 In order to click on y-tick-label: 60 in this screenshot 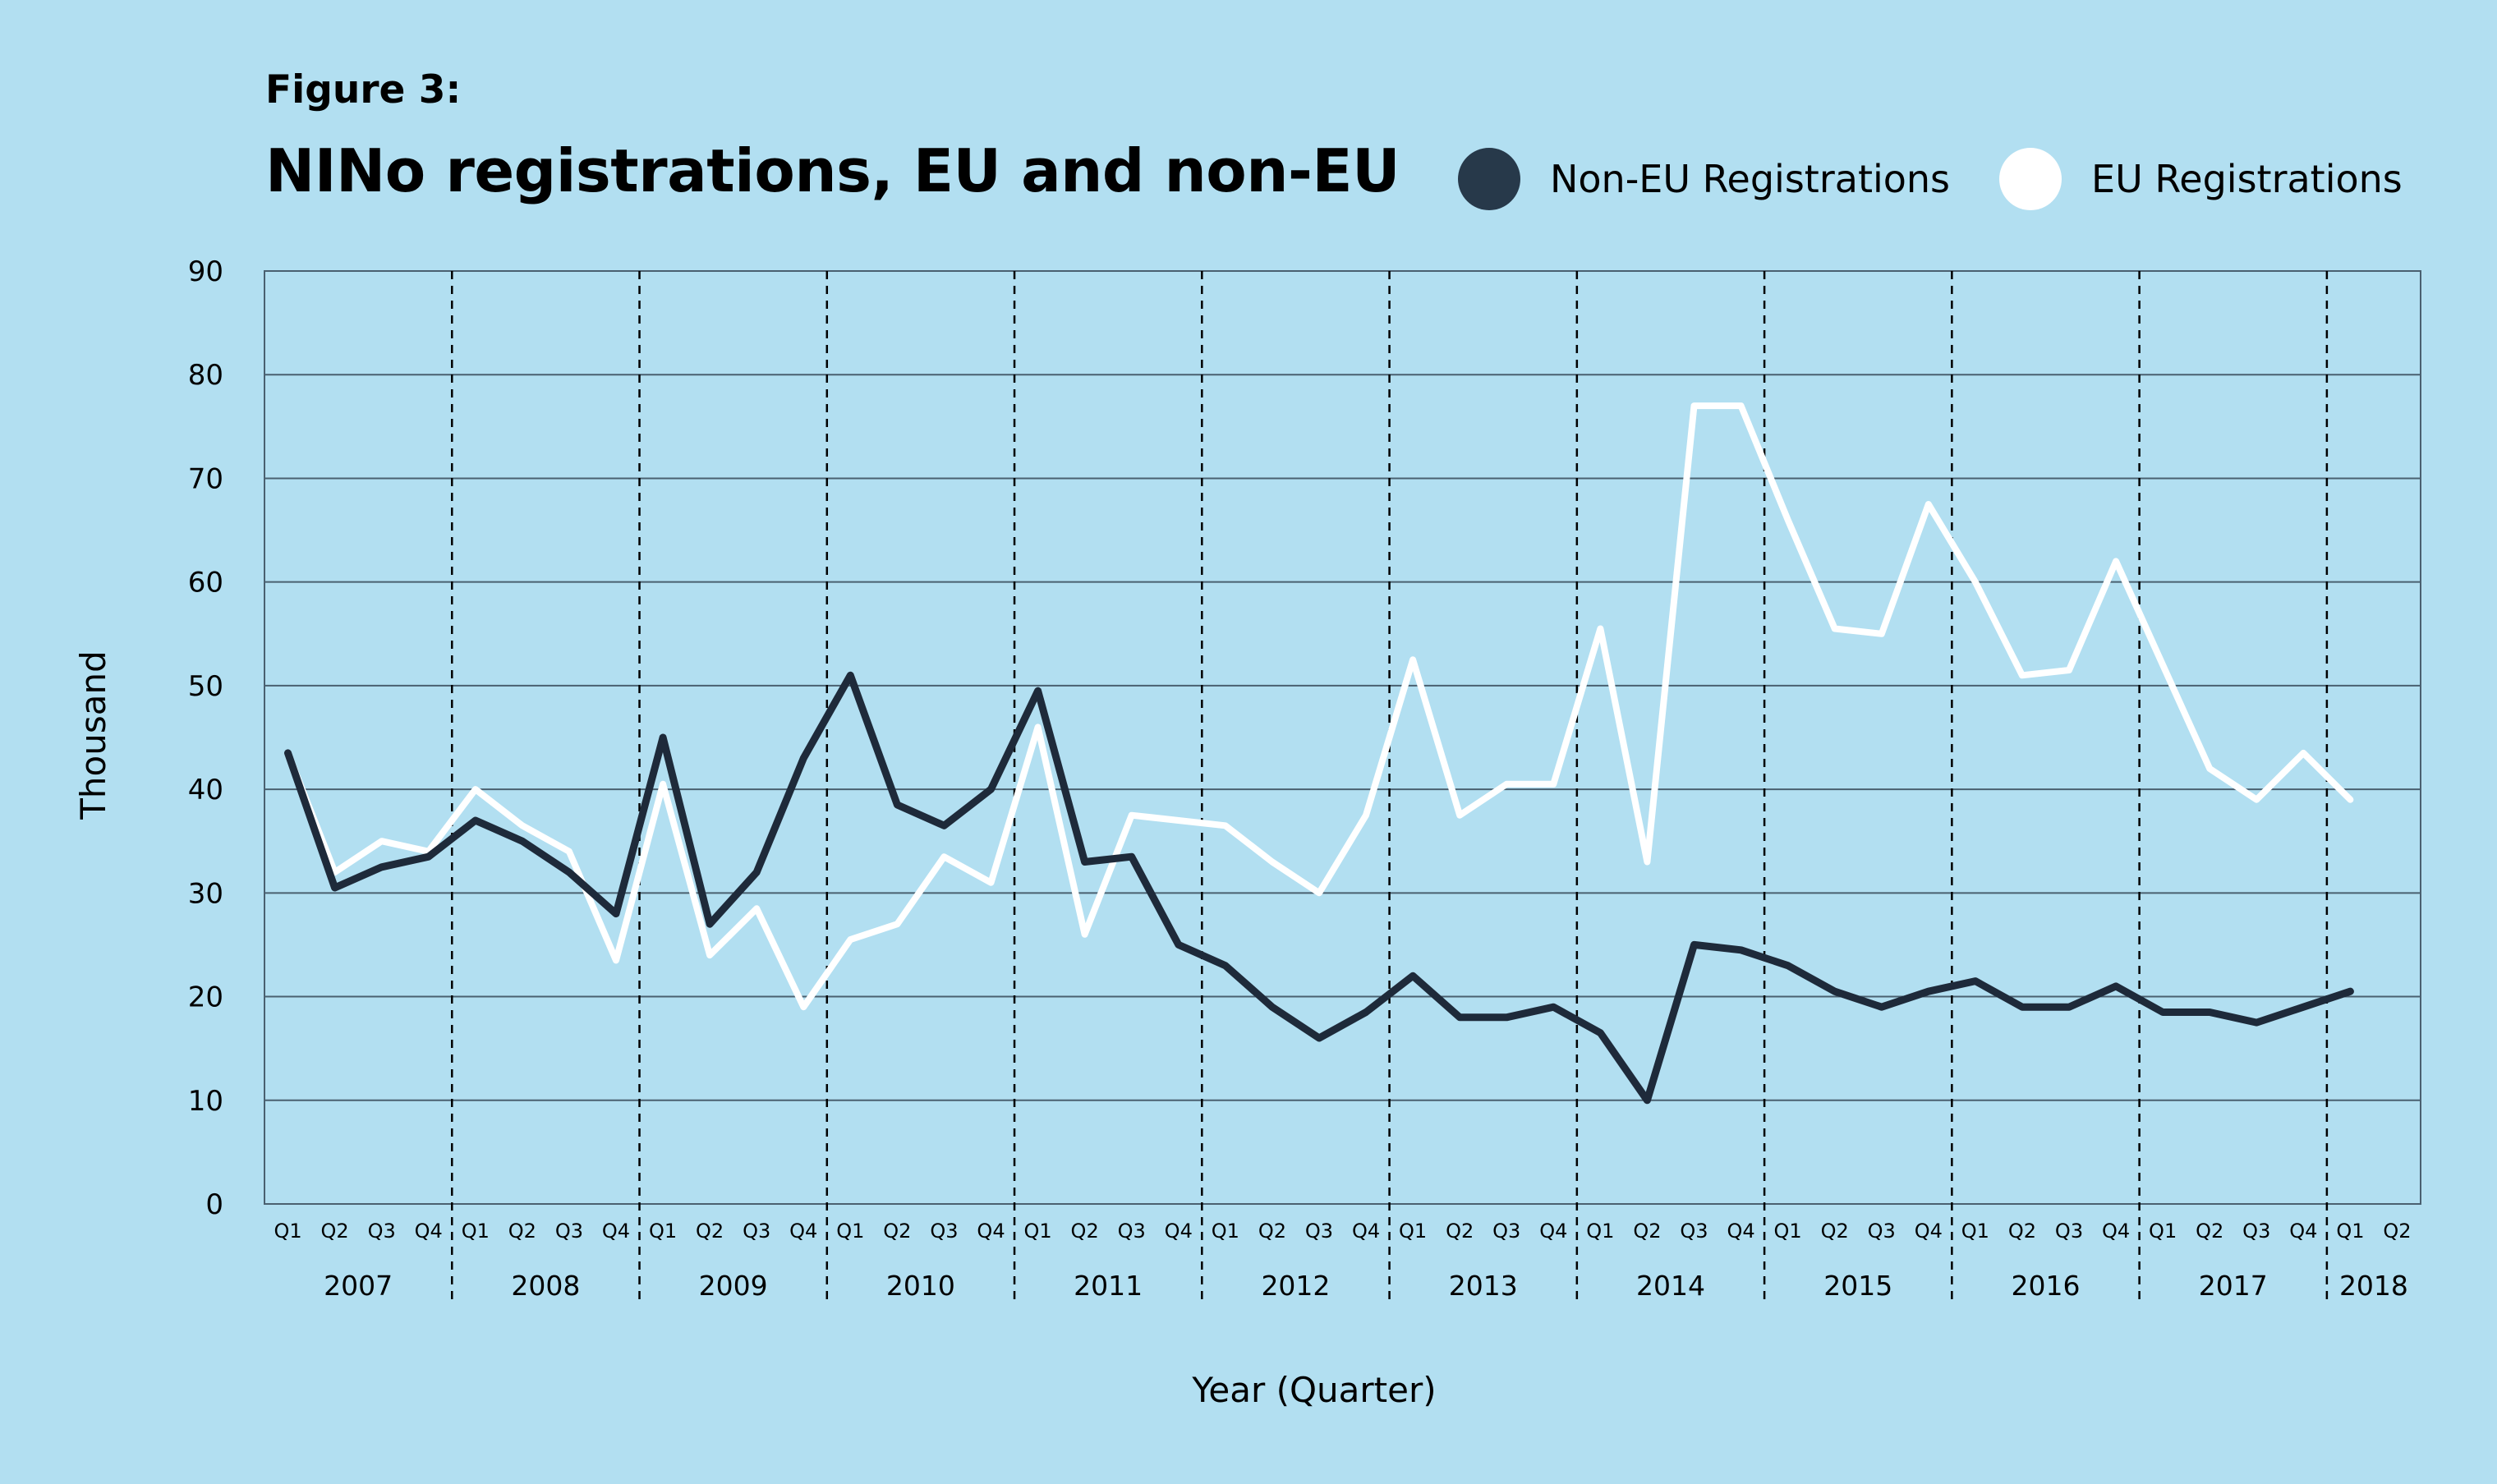, I will do `click(205, 583)`.